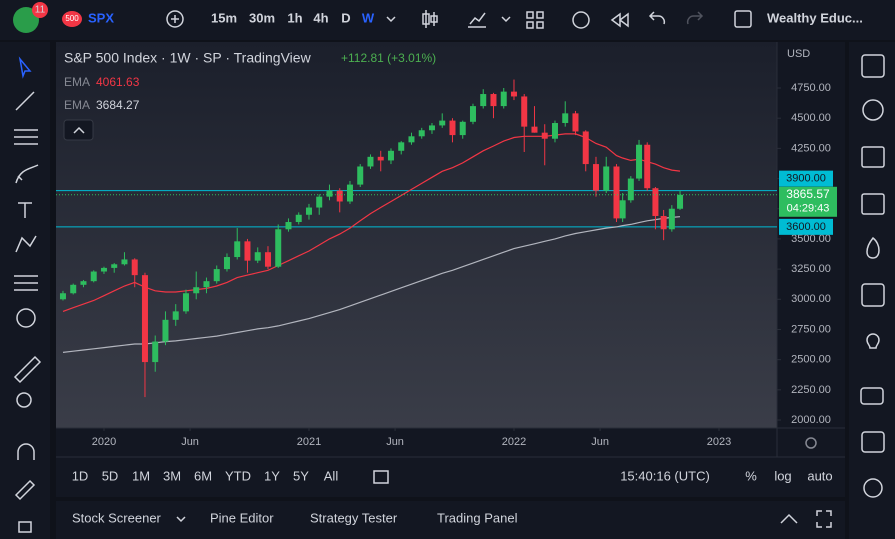 The image size is (895, 539). Describe the element at coordinates (368, 17) in the screenshot. I see `interval-button: W` at that location.